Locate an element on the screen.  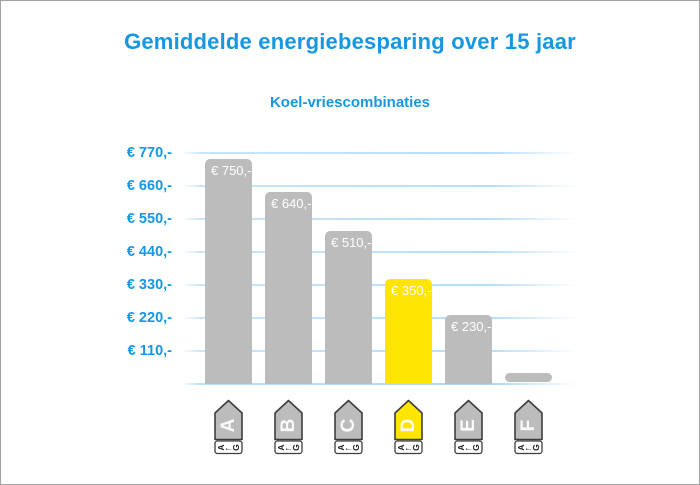
x-axis-baseline is located at coordinates (379, 384).